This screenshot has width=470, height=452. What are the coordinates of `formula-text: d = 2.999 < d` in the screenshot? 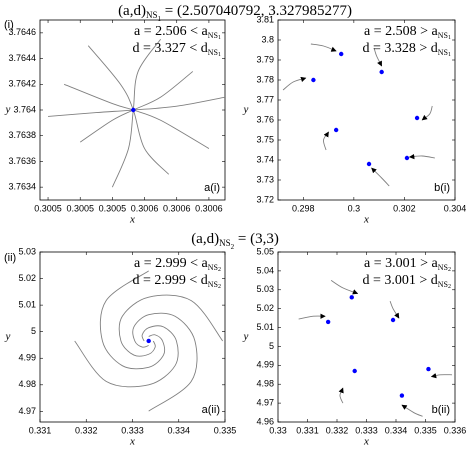 It's located at (169, 280).